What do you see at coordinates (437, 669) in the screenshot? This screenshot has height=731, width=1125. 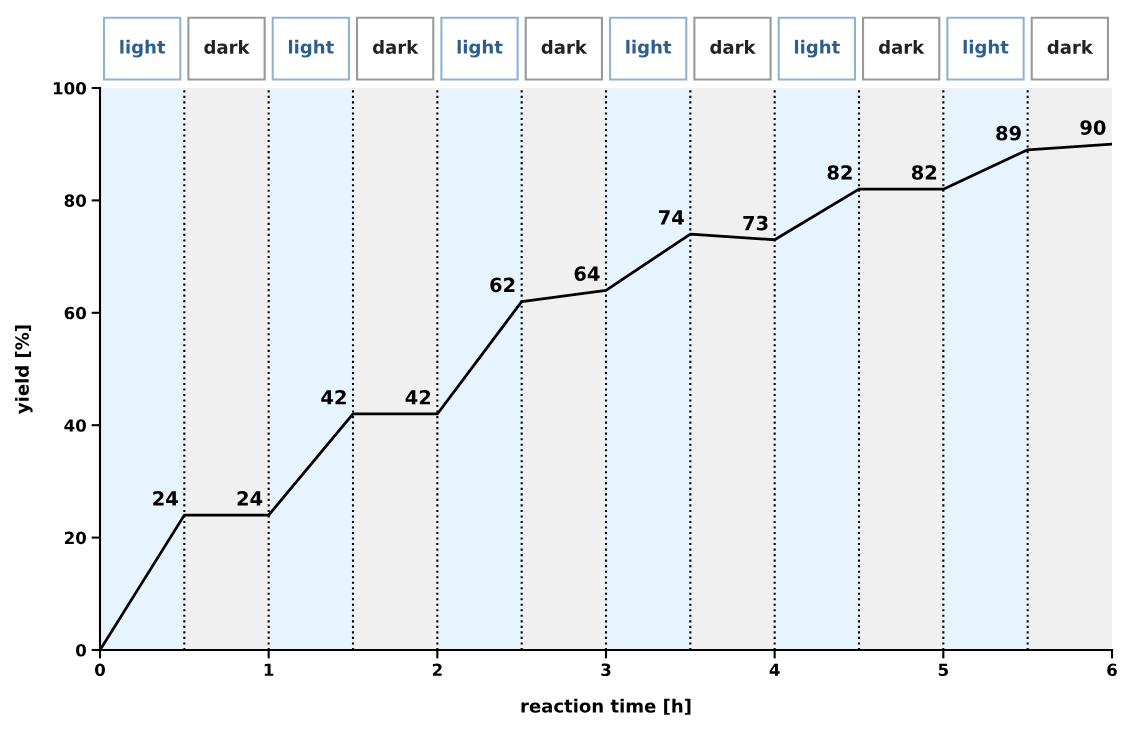 I see `x-tick-label: 2` at bounding box center [437, 669].